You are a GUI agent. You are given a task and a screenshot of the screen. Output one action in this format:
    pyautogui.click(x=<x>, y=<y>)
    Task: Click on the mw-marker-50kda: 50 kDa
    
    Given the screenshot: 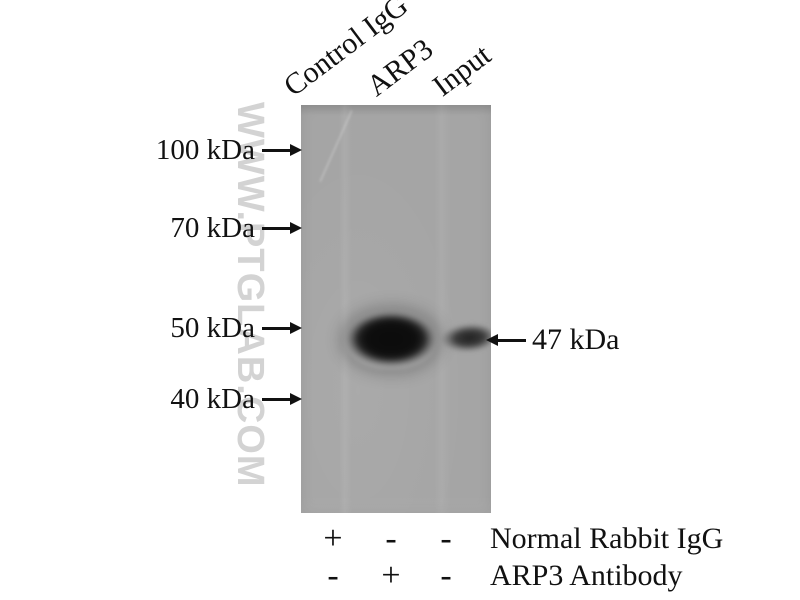 What is the action you would take?
    pyautogui.click(x=151, y=328)
    